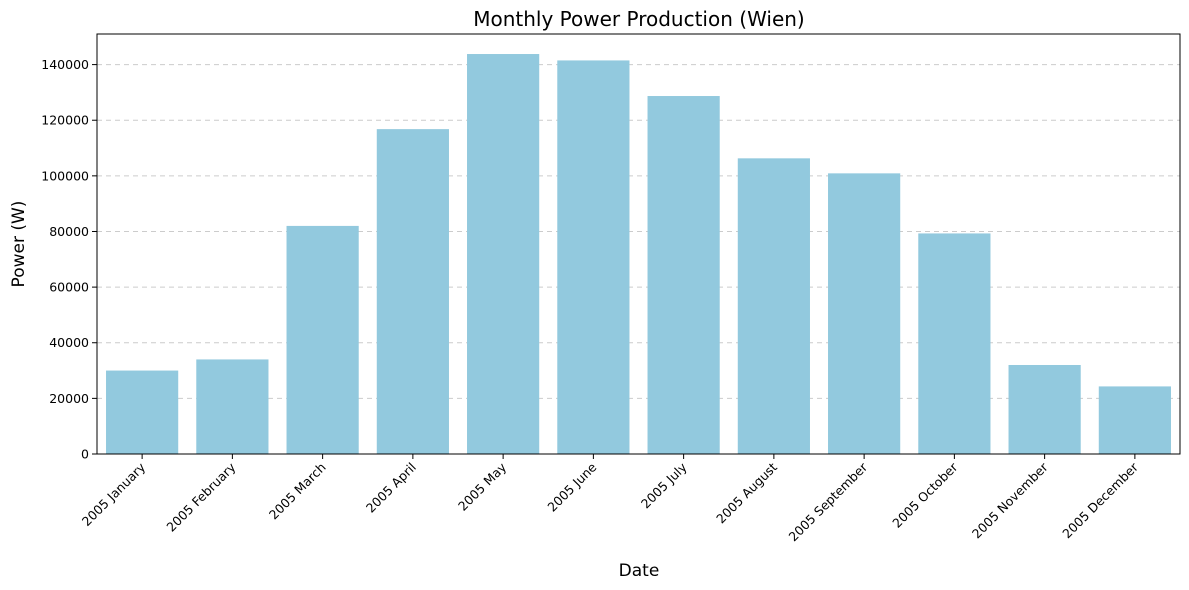 The height and width of the screenshot is (590, 1189). What do you see at coordinates (69, 398) in the screenshot?
I see `y-tick-label: 20000` at bounding box center [69, 398].